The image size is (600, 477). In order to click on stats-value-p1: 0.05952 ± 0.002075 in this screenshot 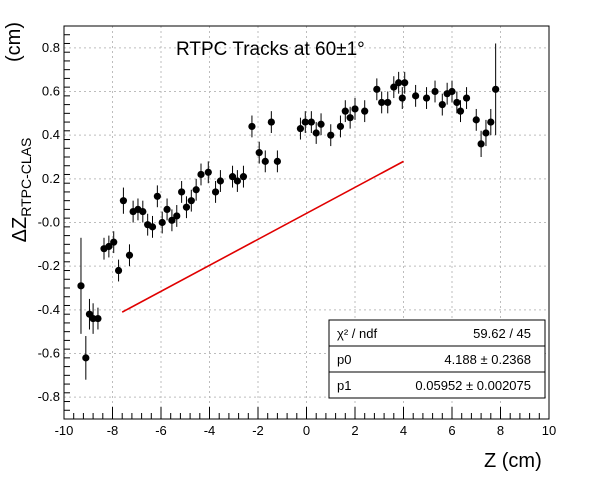, I will do `click(473, 385)`.